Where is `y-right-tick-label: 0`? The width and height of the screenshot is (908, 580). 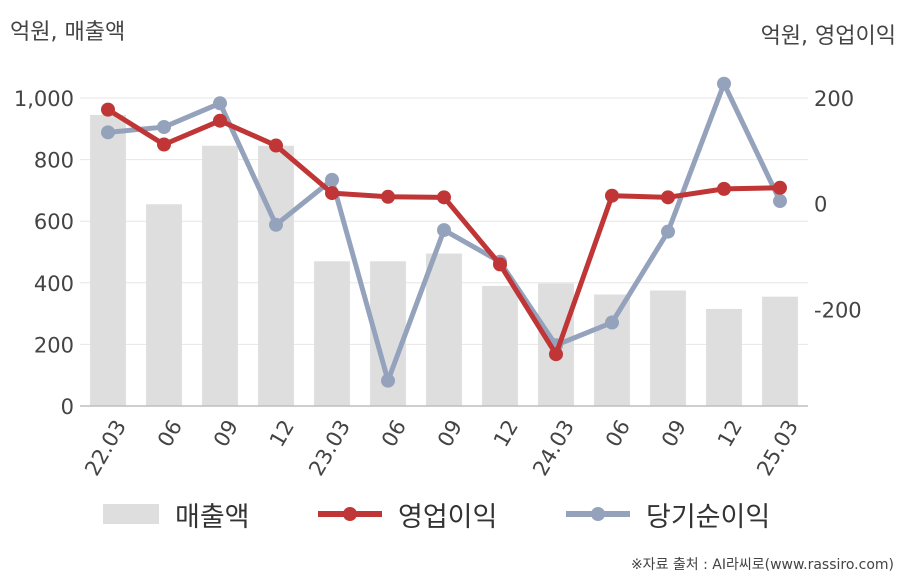 y-right-tick-label: 0 is located at coordinates (820, 205).